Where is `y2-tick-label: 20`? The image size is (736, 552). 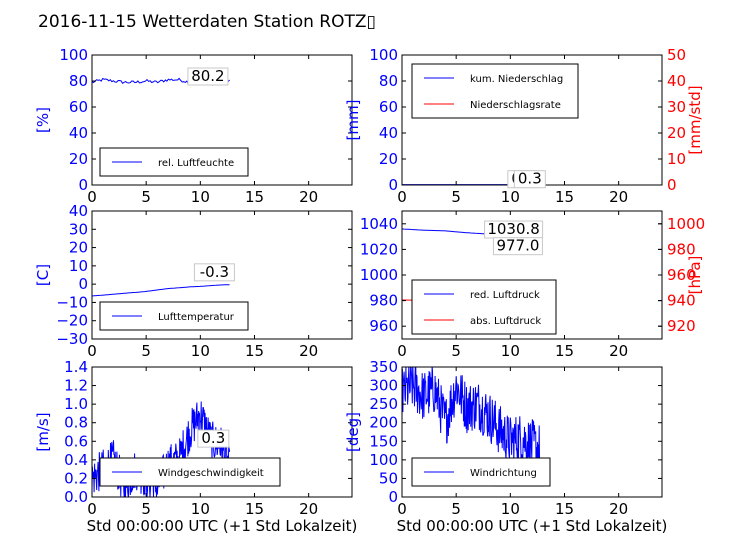 y2-tick-label: 20 is located at coordinates (676, 133).